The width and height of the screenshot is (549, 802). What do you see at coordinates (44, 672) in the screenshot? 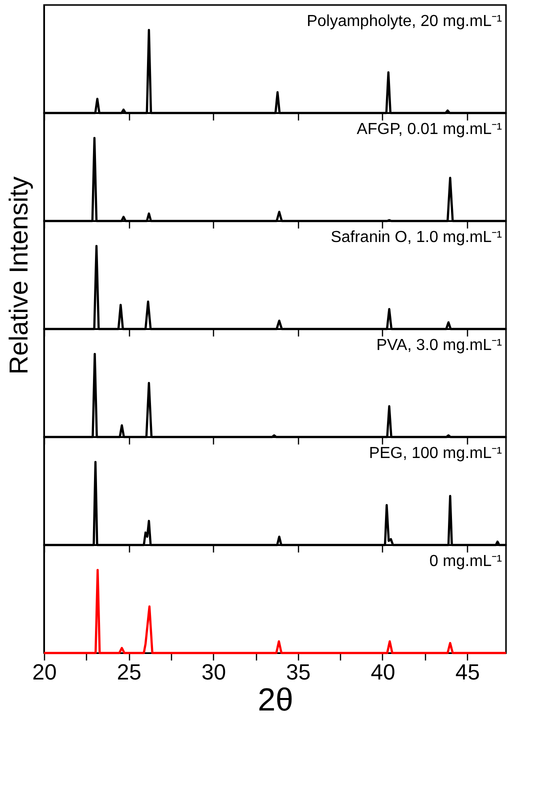
I see `x-tick-label: 20` at bounding box center [44, 672].